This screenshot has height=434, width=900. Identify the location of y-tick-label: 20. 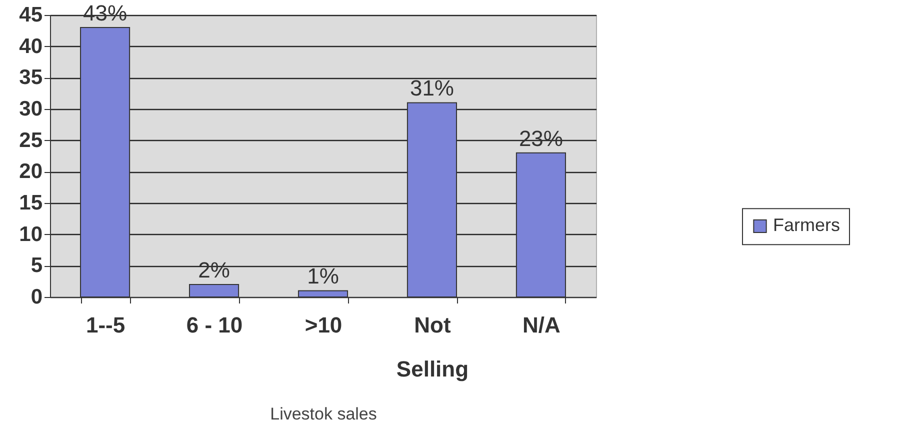
(30, 172).